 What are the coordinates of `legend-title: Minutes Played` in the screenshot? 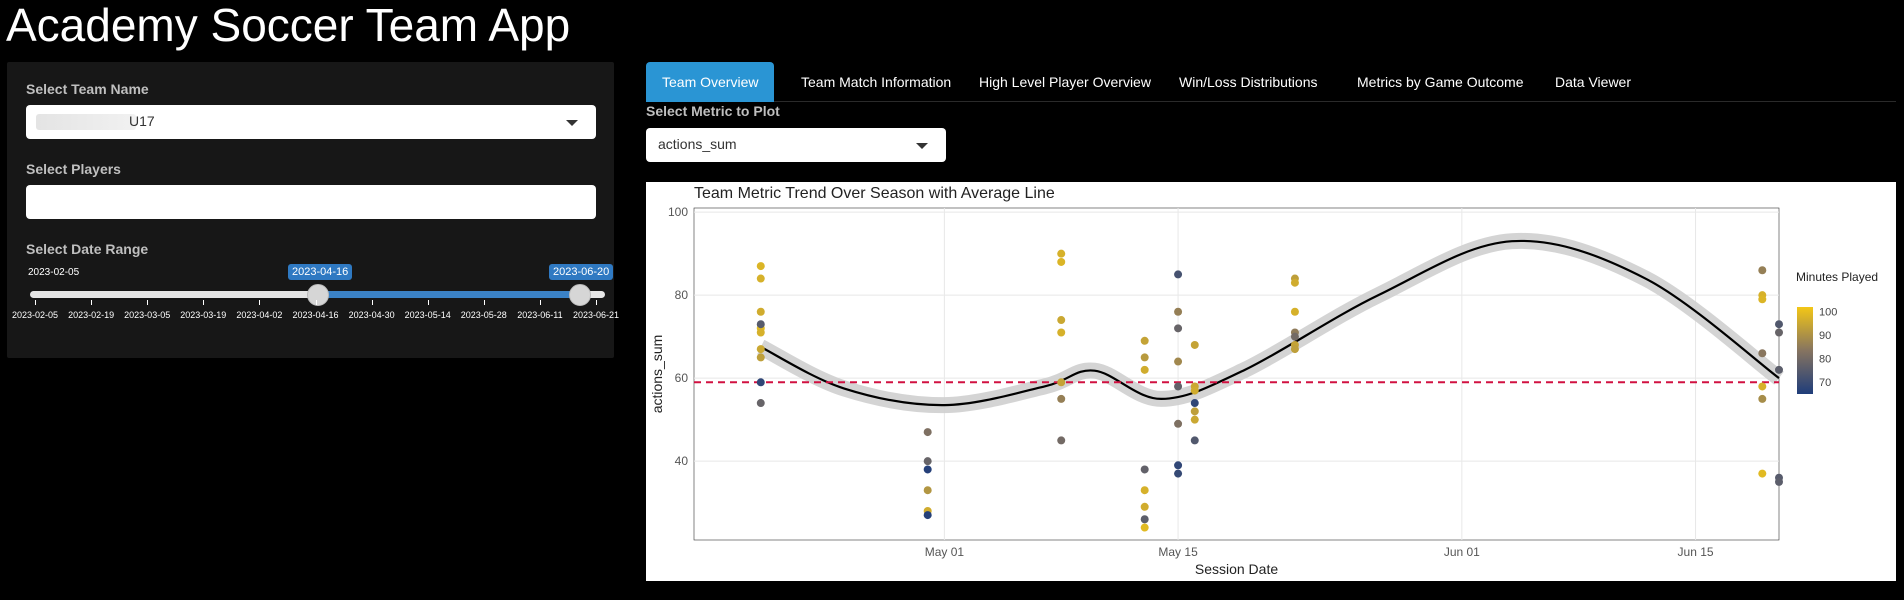 It's located at (1837, 277).